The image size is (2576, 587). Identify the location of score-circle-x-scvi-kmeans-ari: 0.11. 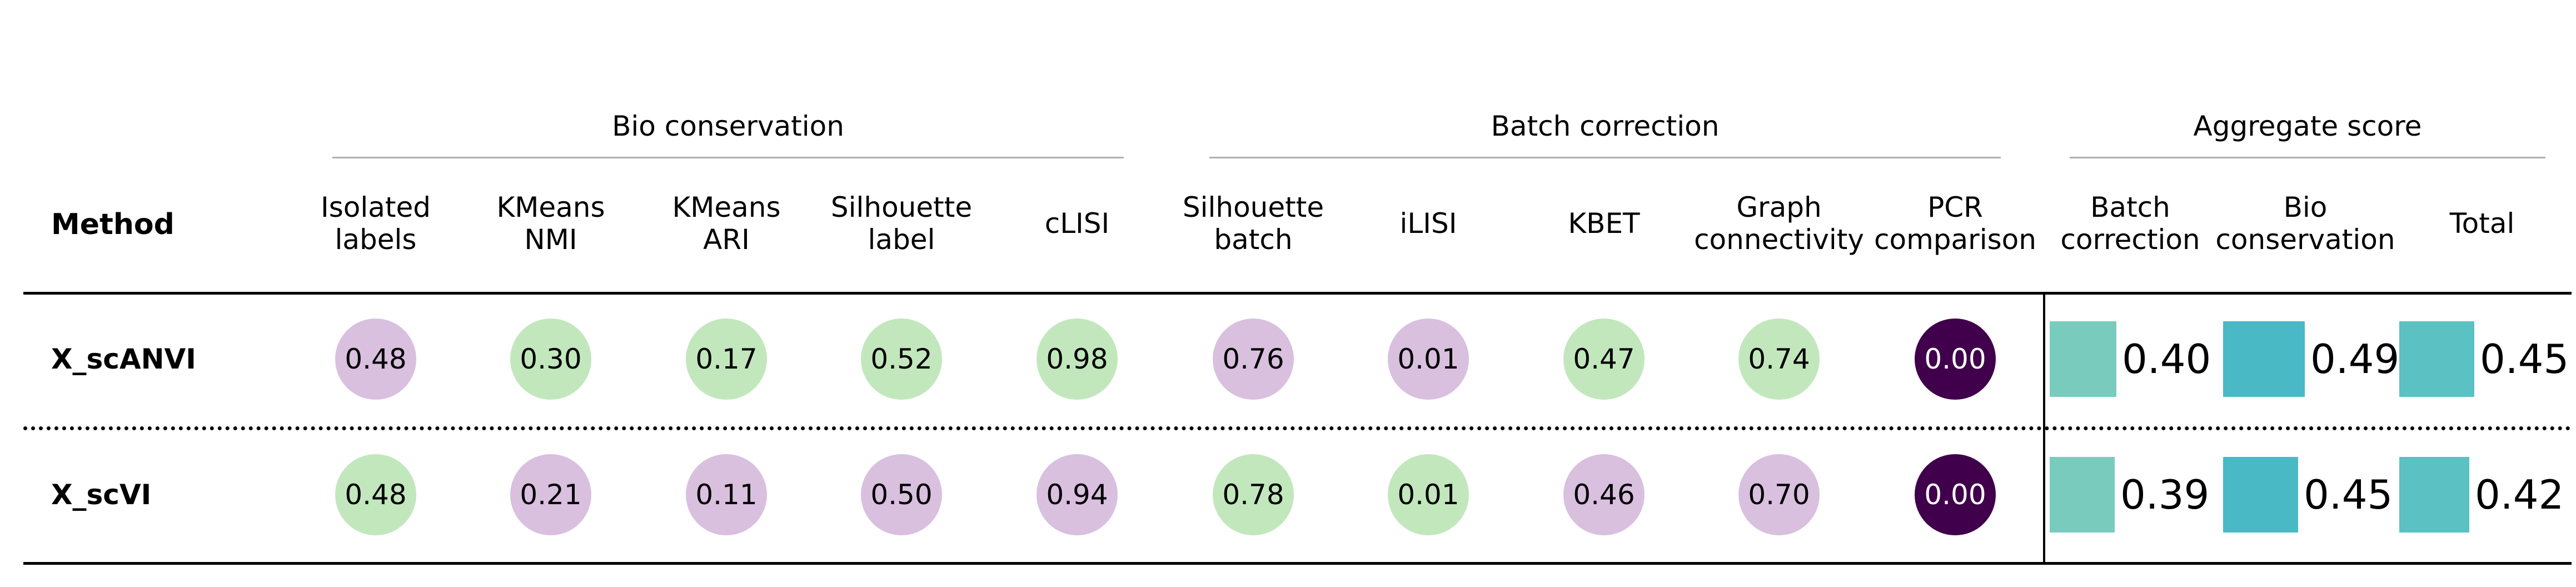
(726, 495).